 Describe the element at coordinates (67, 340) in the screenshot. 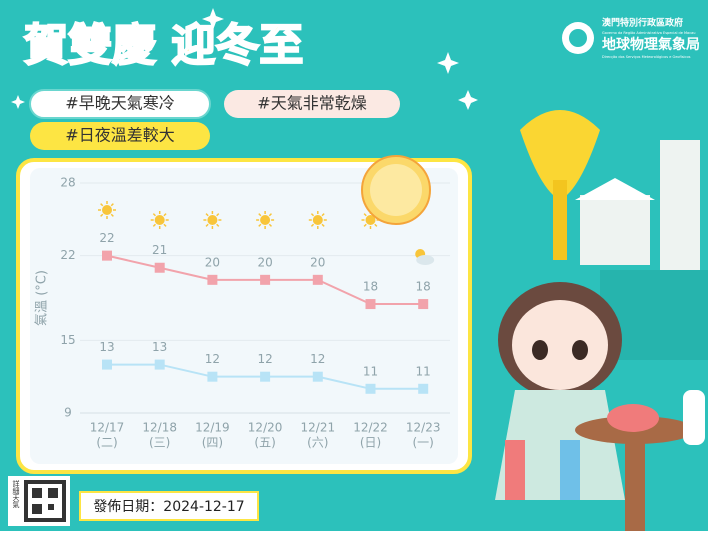

I see `y-tick-label: 15` at that location.